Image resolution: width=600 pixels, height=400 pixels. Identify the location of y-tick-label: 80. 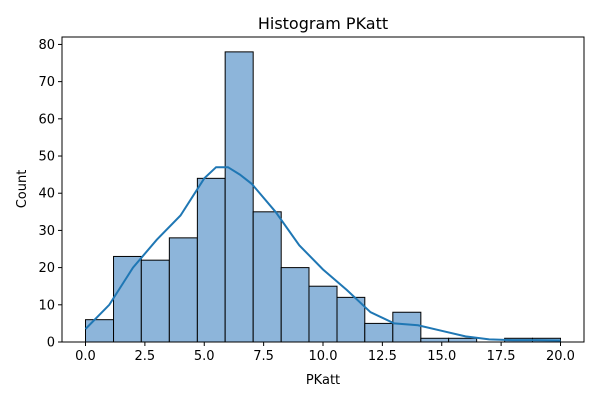
(46, 45).